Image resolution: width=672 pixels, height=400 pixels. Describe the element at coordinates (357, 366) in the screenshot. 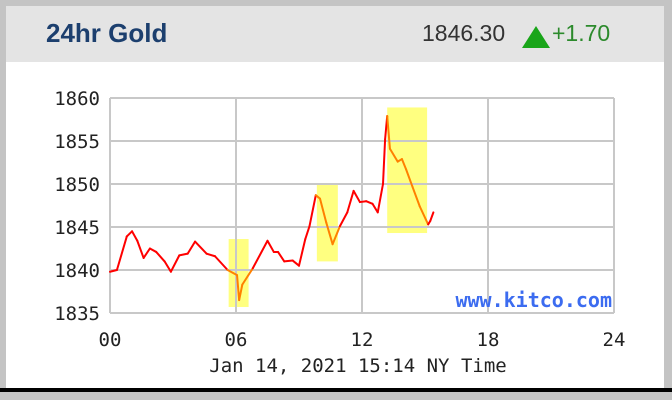

I see `x-axis-label: Jan 14, 2021 15:14 NY Time` at that location.